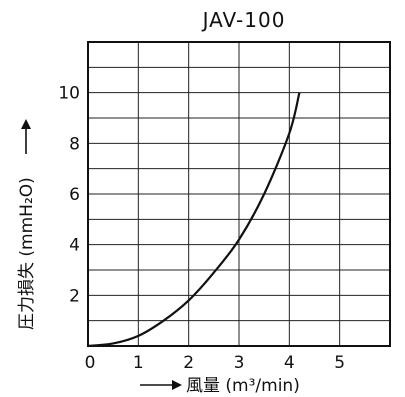  What do you see at coordinates (74, 246) in the screenshot?
I see `y-tick-label: 4` at bounding box center [74, 246].